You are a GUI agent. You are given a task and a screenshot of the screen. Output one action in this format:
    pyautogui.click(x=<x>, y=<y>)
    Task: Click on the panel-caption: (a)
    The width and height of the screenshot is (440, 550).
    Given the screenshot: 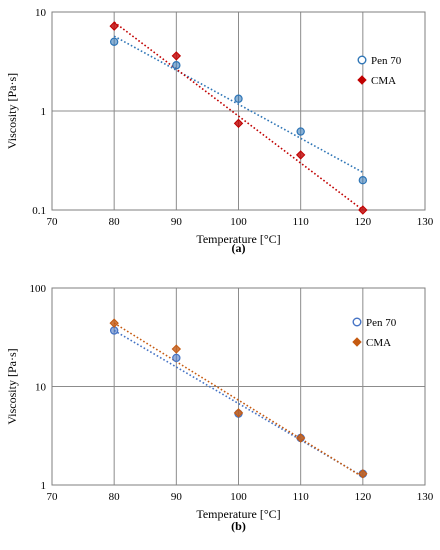 What is the action you would take?
    pyautogui.click(x=239, y=248)
    